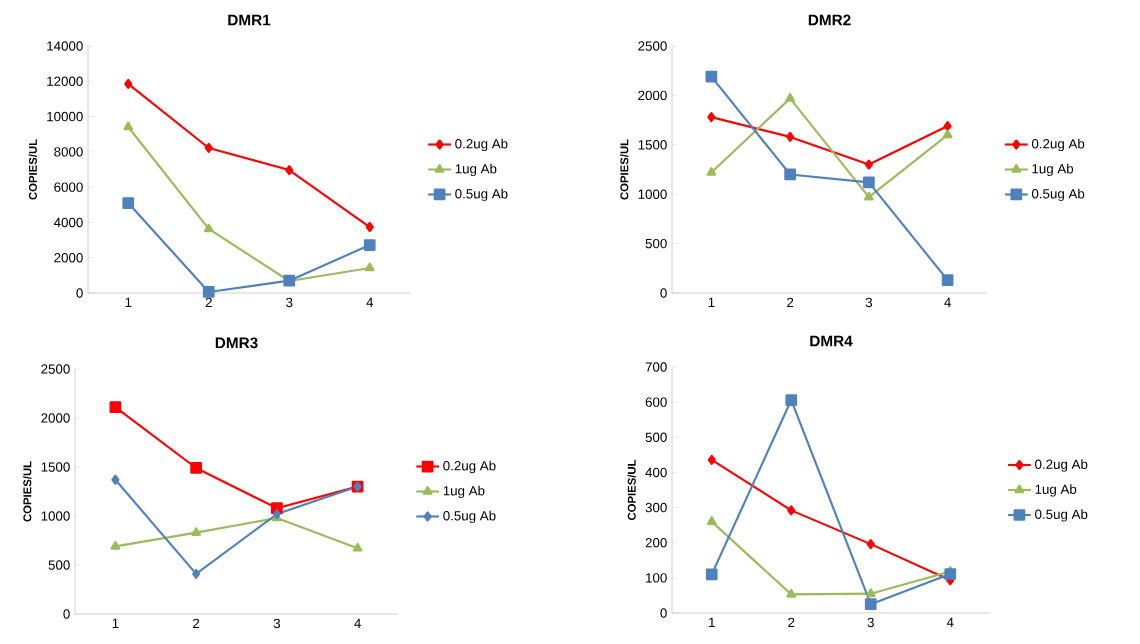 This screenshot has height=644, width=1140. Describe the element at coordinates (65, 116) in the screenshot. I see `y-tick-label: 10000` at that location.